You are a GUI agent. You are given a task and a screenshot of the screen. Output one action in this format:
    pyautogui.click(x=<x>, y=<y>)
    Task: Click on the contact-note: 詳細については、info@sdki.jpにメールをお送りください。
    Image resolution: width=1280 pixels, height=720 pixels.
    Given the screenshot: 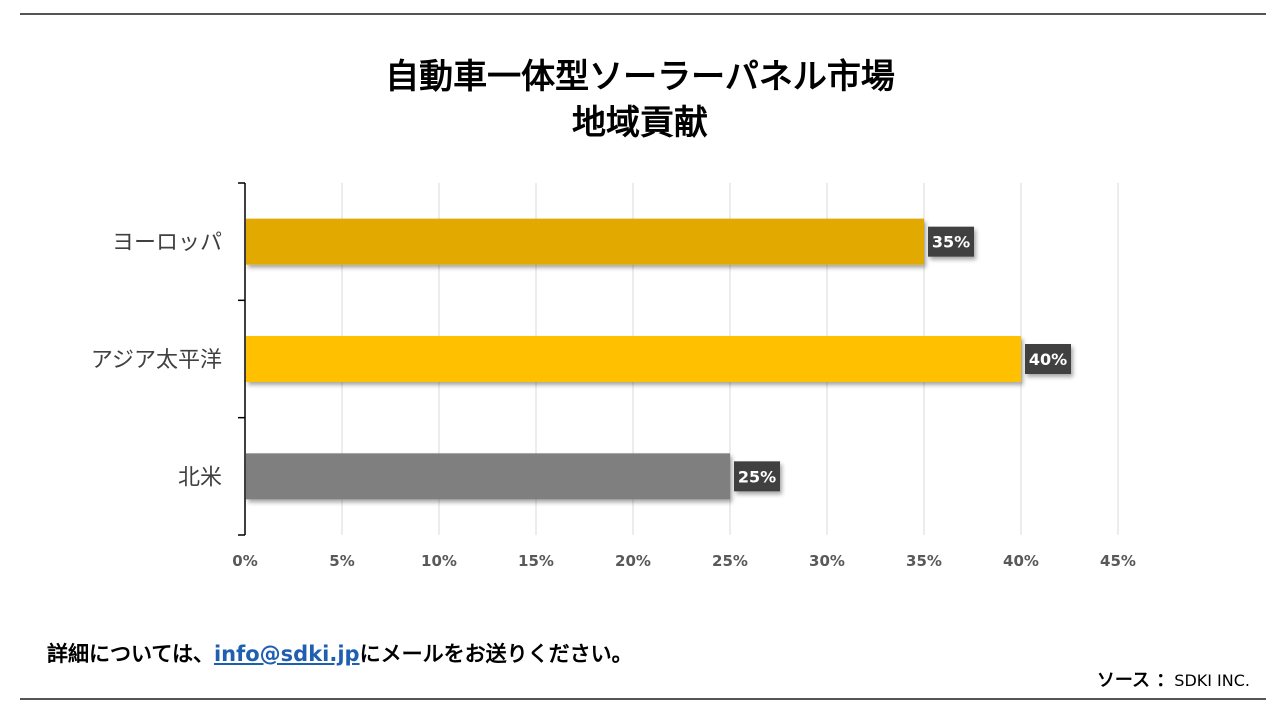 What is the action you would take?
    pyautogui.click(x=340, y=653)
    